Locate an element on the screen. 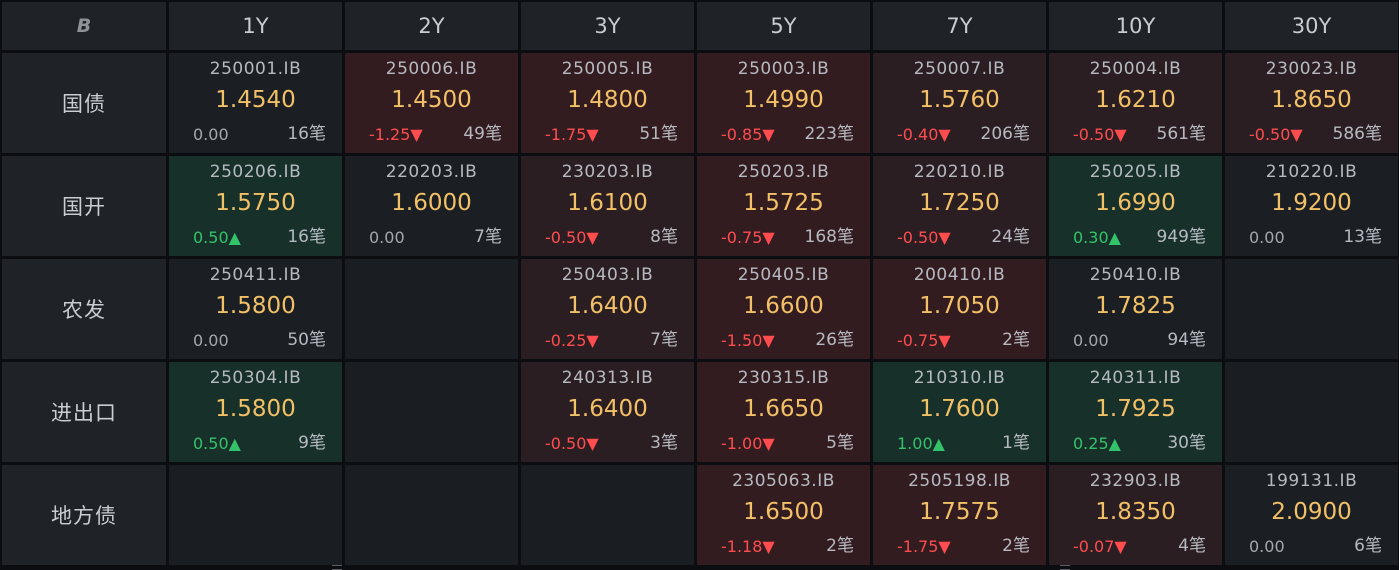 The width and height of the screenshot is (1399, 570). bond-code: 220210.IB is located at coordinates (959, 172).